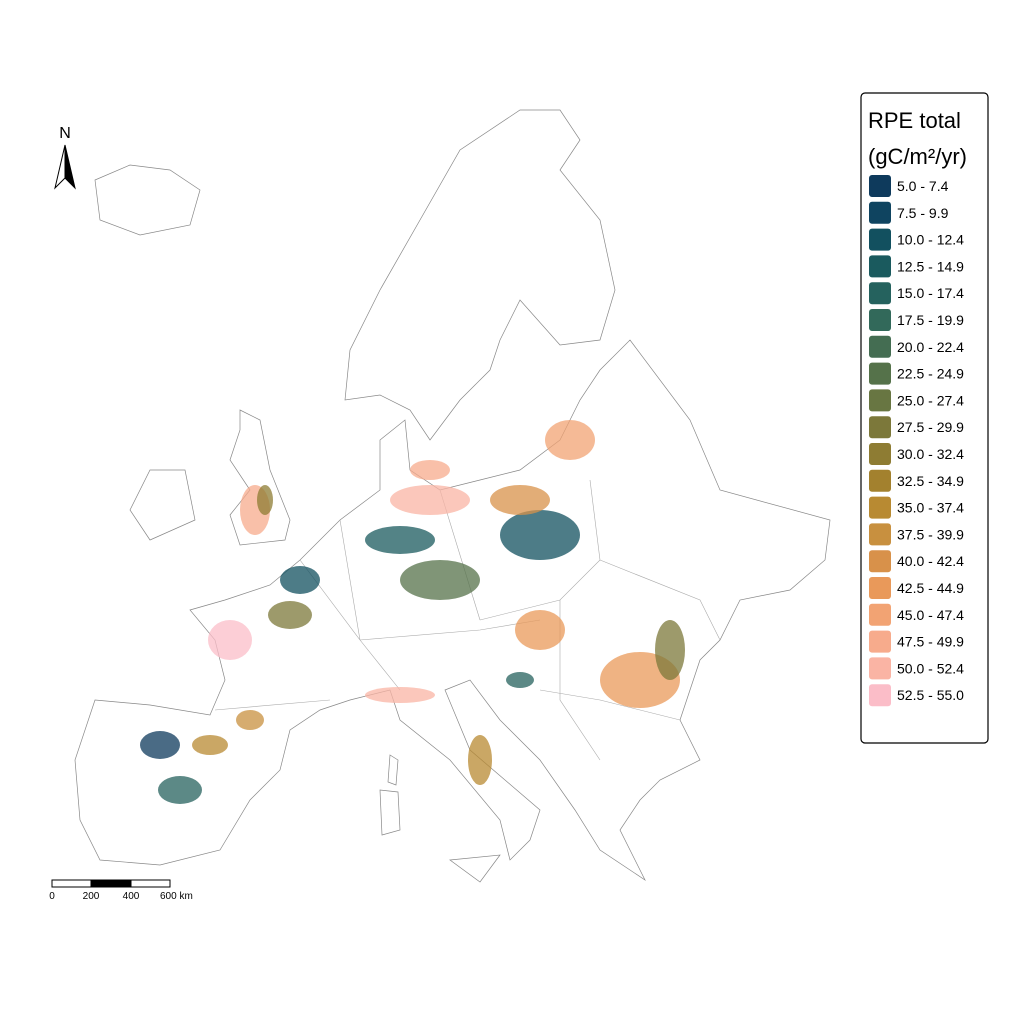 This screenshot has width=1024, height=1024. What do you see at coordinates (914, 120) in the screenshot?
I see `legend-title: RPE total` at bounding box center [914, 120].